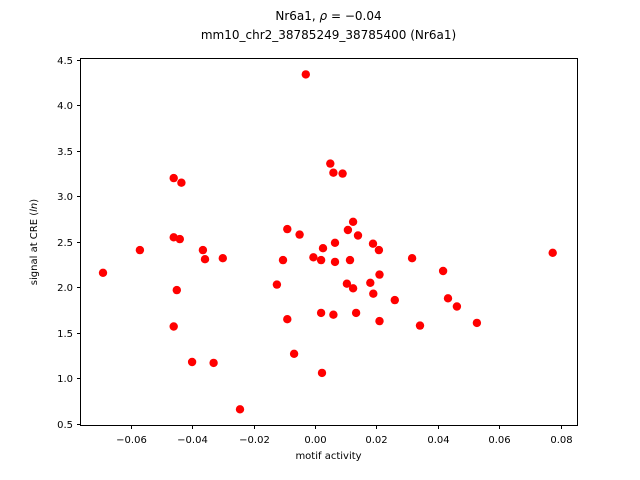 This screenshot has width=640, height=480. What do you see at coordinates (65, 106) in the screenshot?
I see `y-tick-label: 4.0` at bounding box center [65, 106].